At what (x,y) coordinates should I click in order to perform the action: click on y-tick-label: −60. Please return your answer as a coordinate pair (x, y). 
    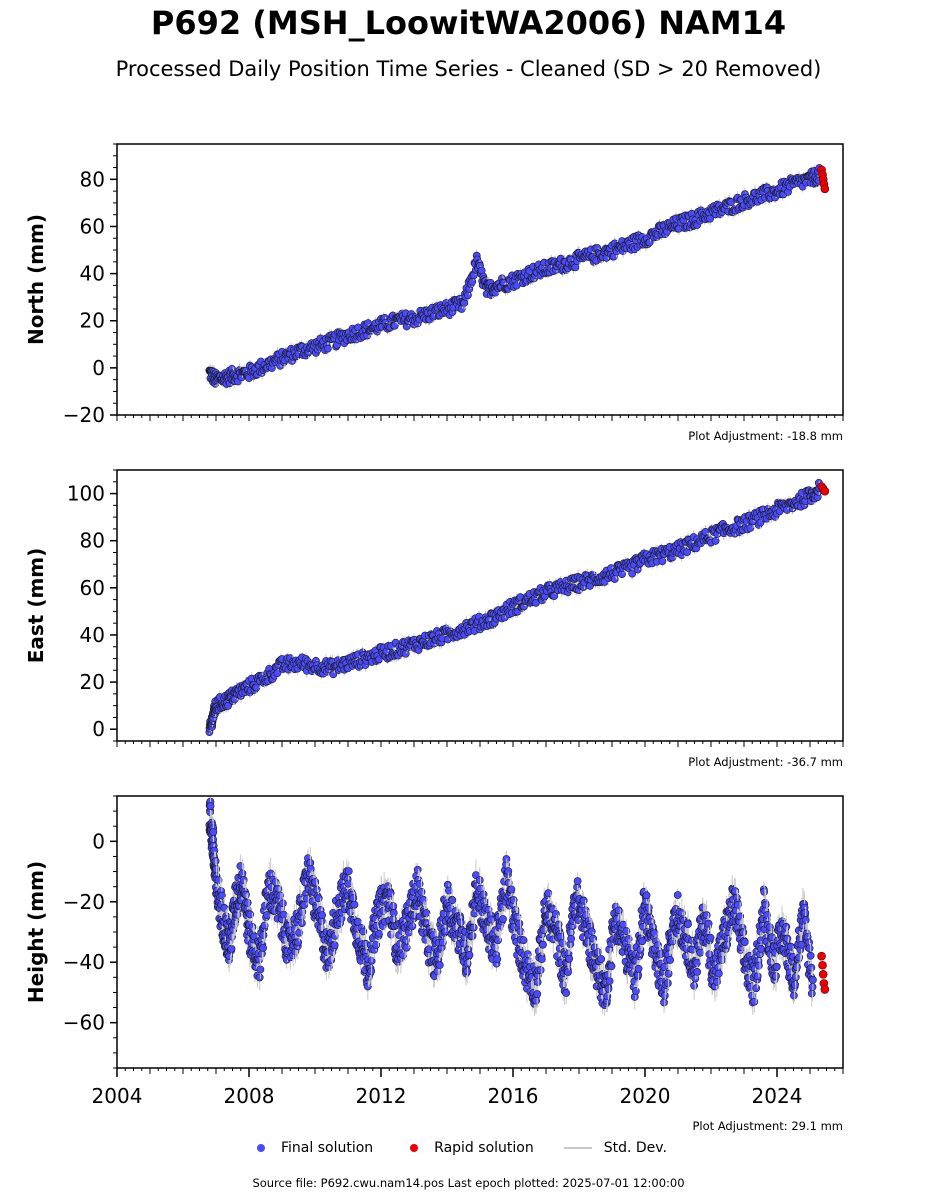
    Looking at the image, I should click on (84, 1023).